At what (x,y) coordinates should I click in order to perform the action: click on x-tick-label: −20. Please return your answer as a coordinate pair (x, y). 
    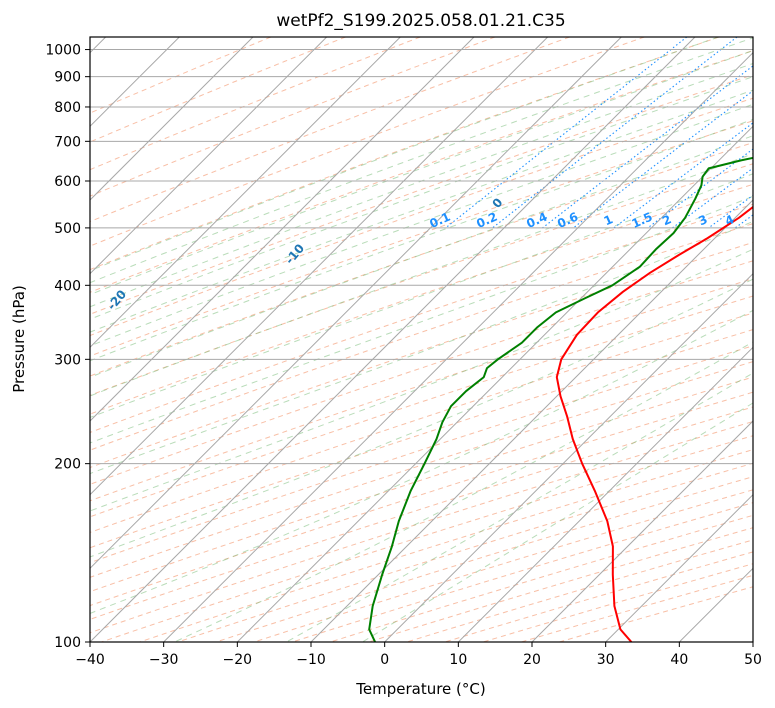
    Looking at the image, I should click on (238, 660).